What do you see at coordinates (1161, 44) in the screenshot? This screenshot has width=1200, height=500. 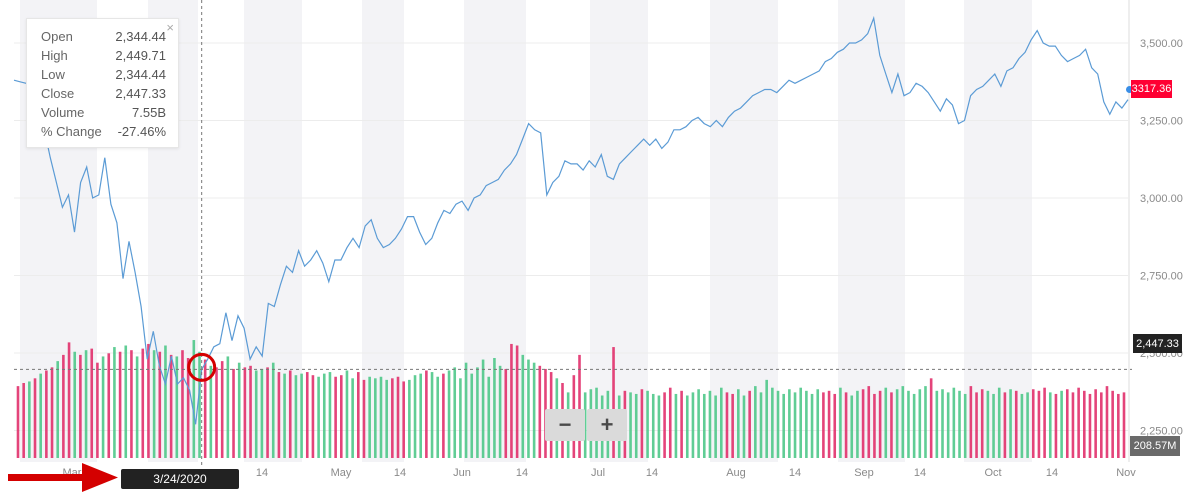 I see `y-tick-label: 3,500.00` at bounding box center [1161, 44].